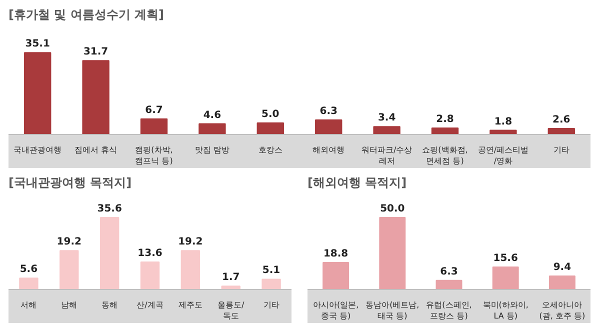 The height and width of the screenshot is (325, 600). What do you see at coordinates (503, 156) in the screenshot?
I see `x-tick-label: 공연/페스티벌 /영화` at bounding box center [503, 156].